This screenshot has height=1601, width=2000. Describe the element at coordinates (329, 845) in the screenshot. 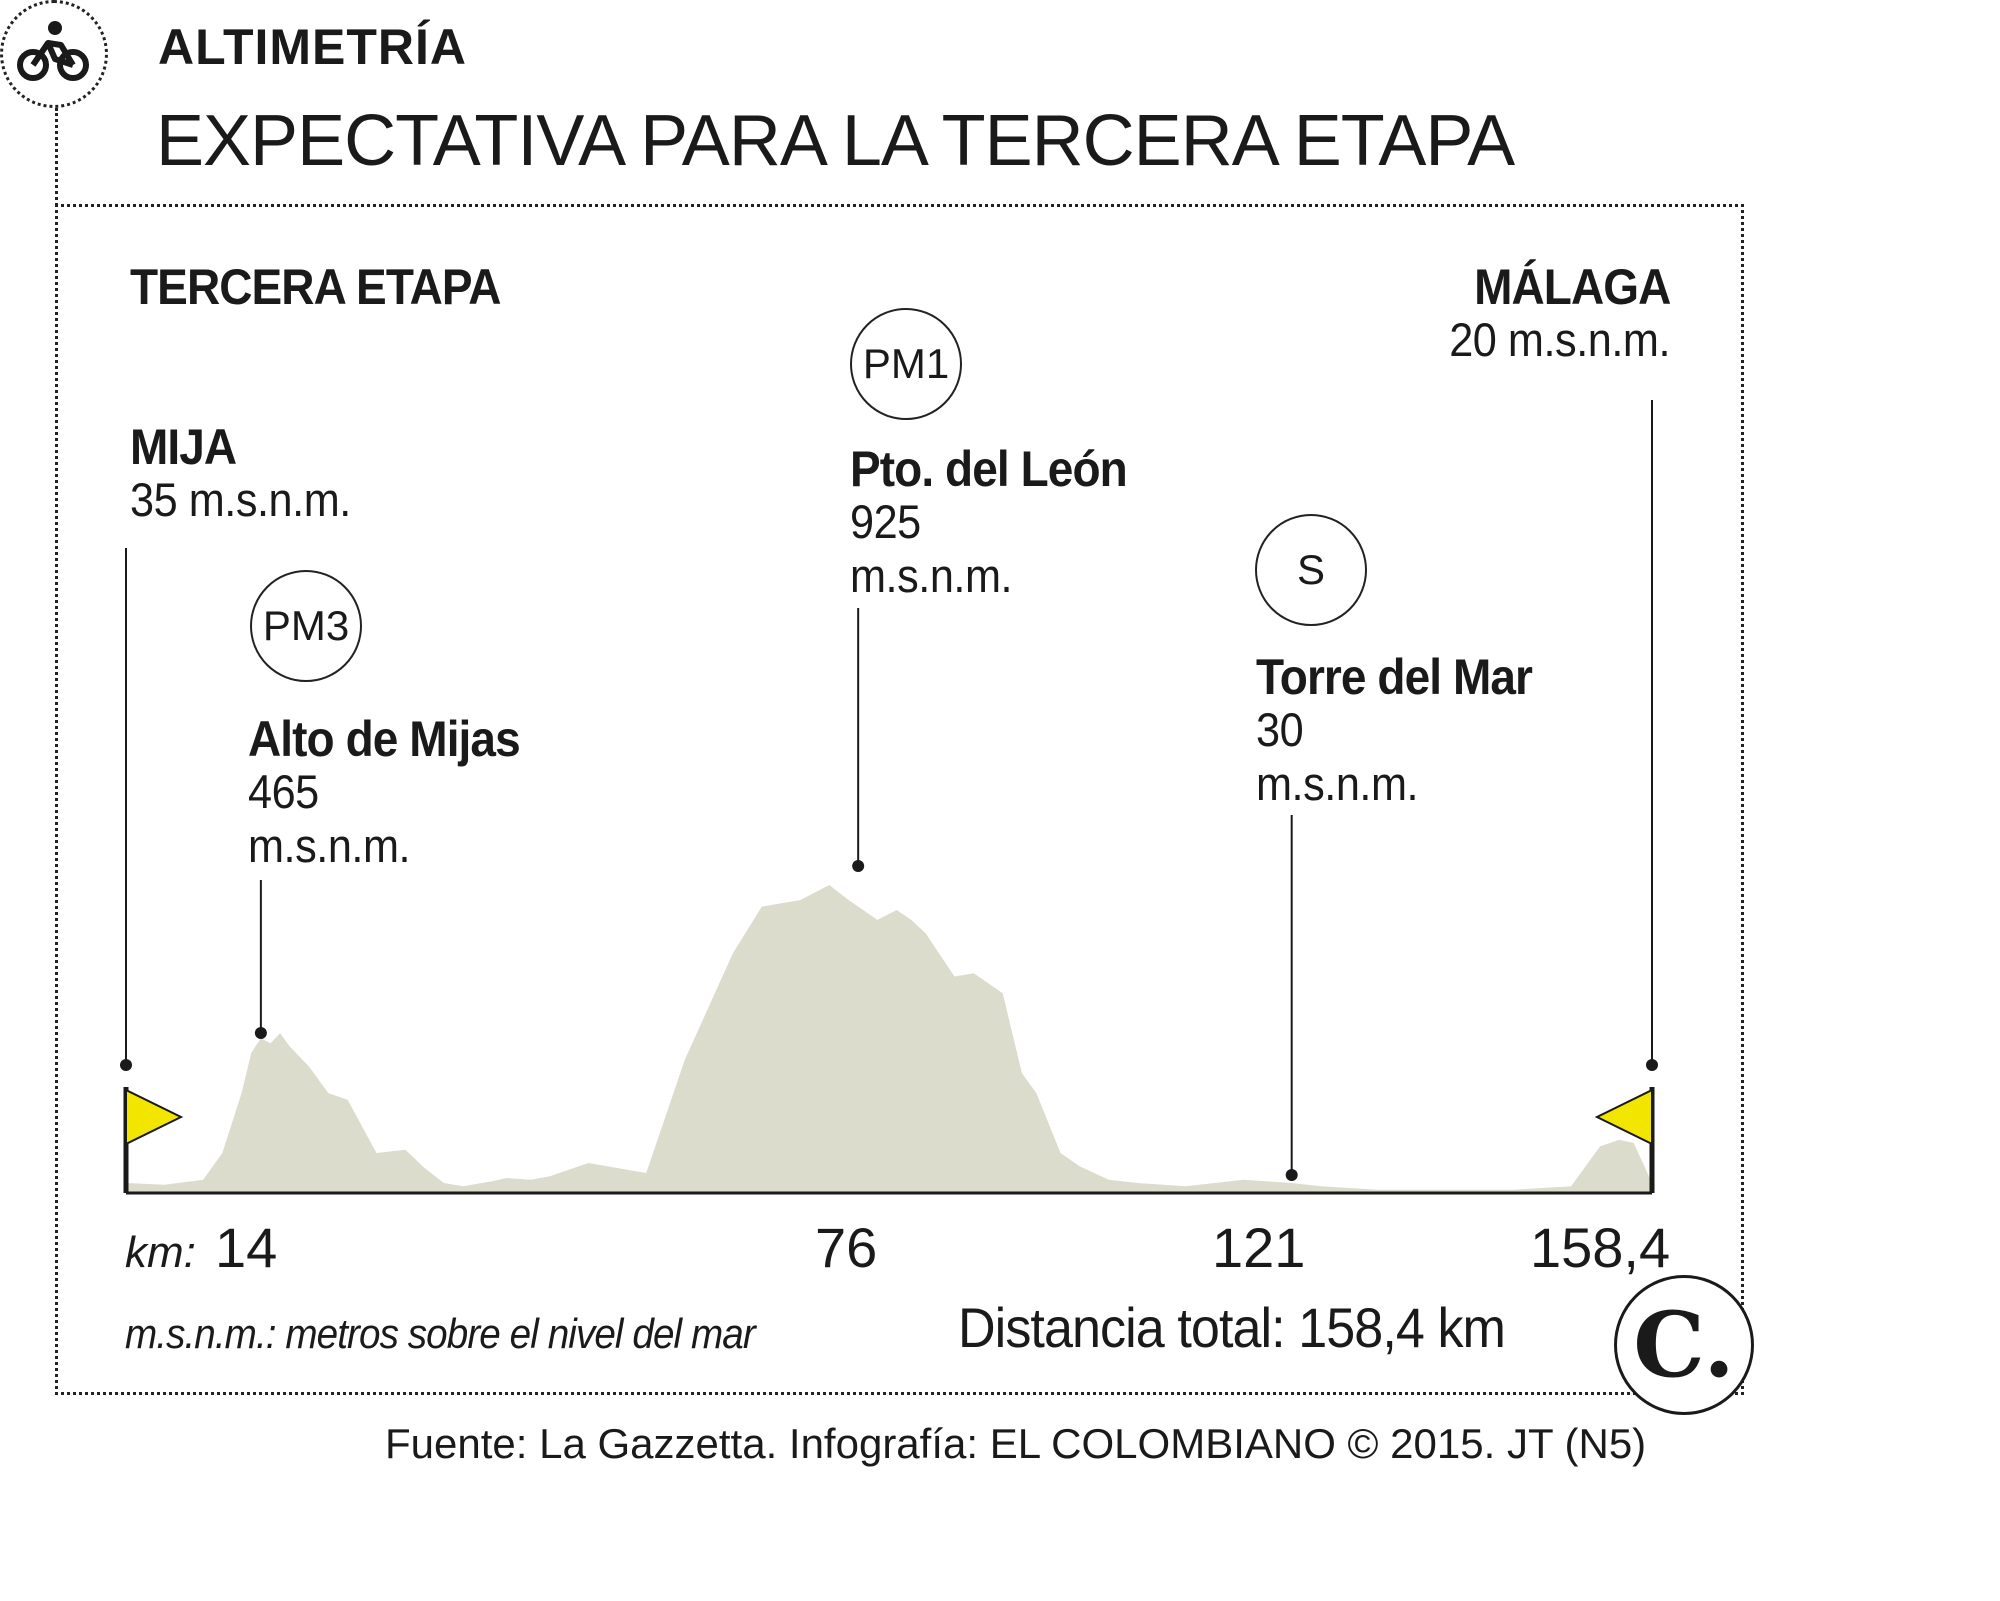

I see `climb-unit-alto-de-mijas: m.s.n.m.` at that location.